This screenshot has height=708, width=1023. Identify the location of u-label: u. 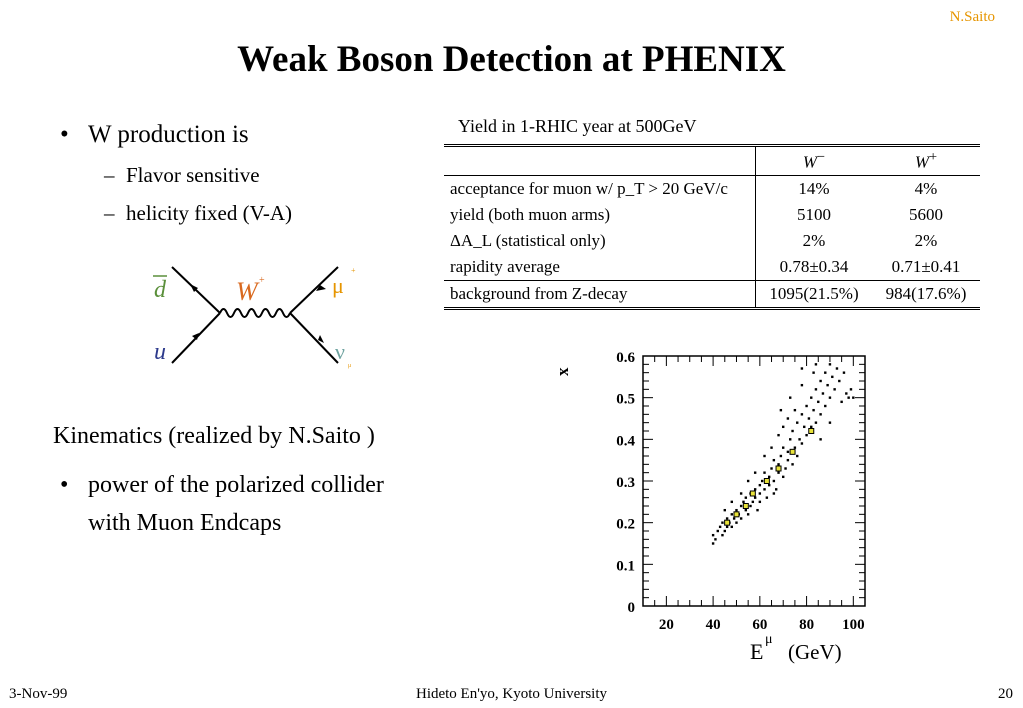
(160, 352).